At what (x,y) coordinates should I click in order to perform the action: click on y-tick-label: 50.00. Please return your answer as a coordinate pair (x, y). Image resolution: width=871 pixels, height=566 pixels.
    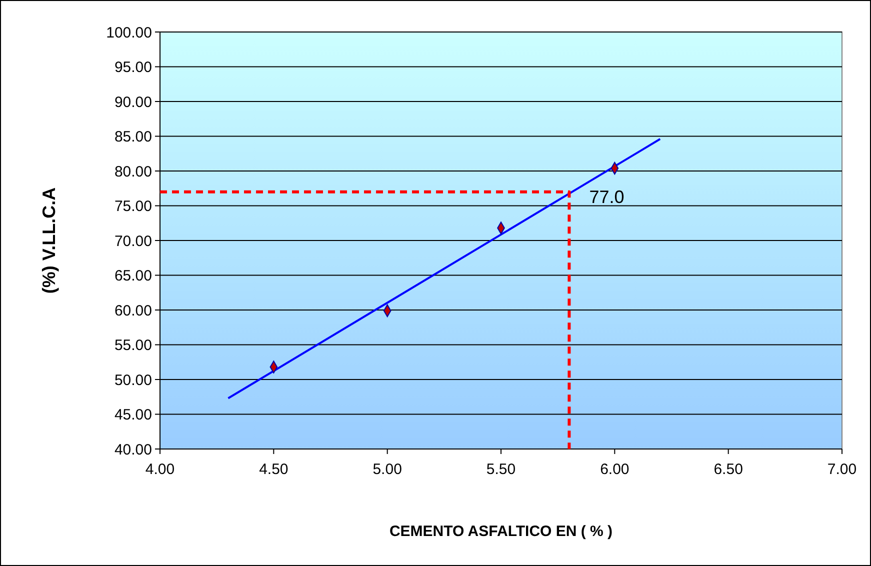
    Looking at the image, I should click on (133, 380).